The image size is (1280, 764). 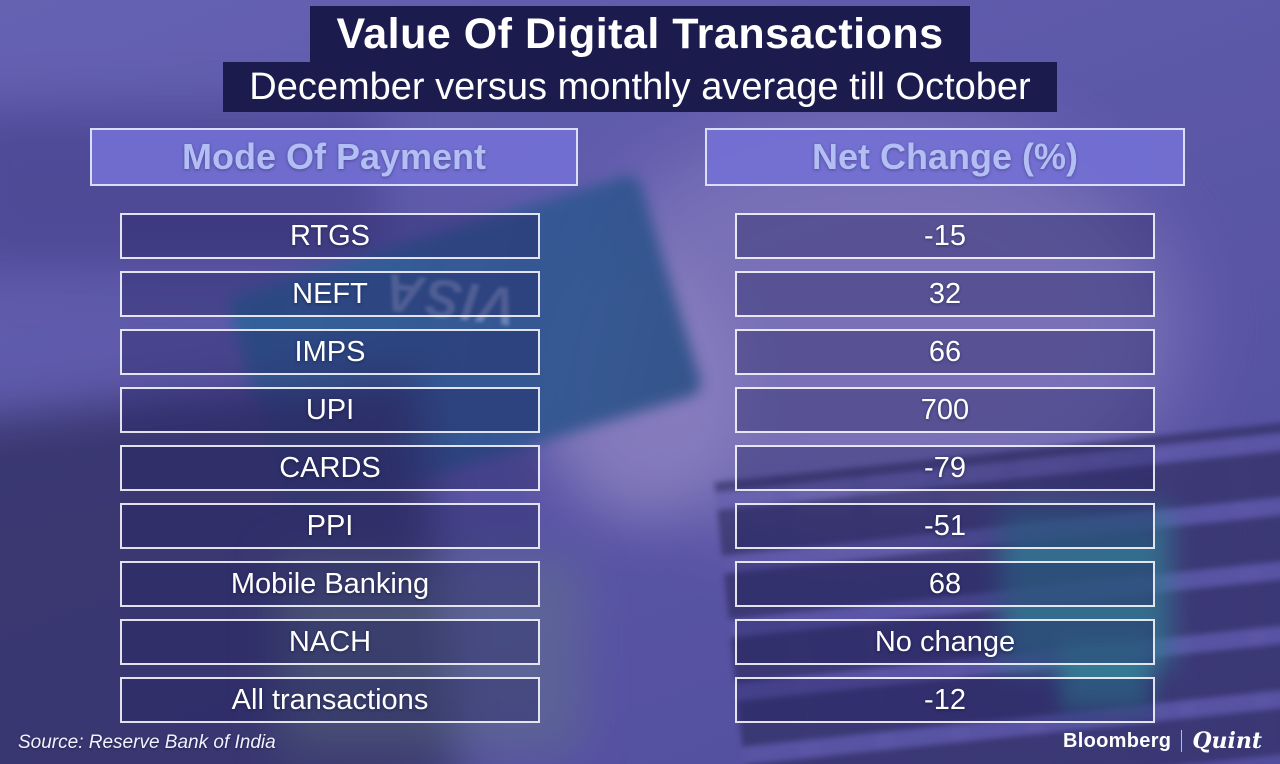 I want to click on logo-separator, so click(x=1182, y=741).